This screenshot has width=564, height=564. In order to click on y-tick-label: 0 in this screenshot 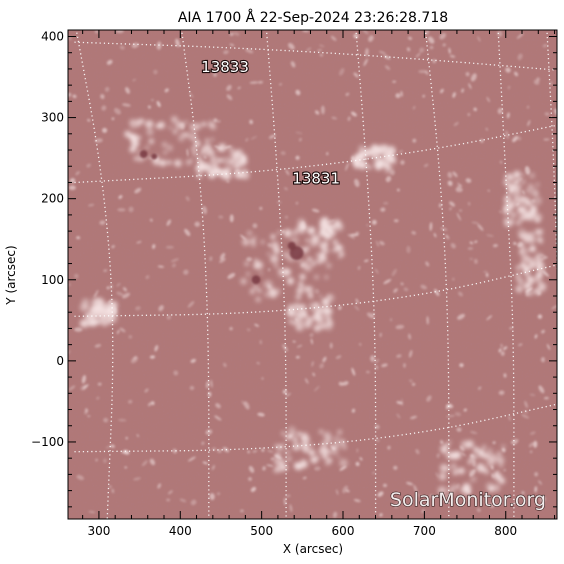, I will do `click(60, 361)`.